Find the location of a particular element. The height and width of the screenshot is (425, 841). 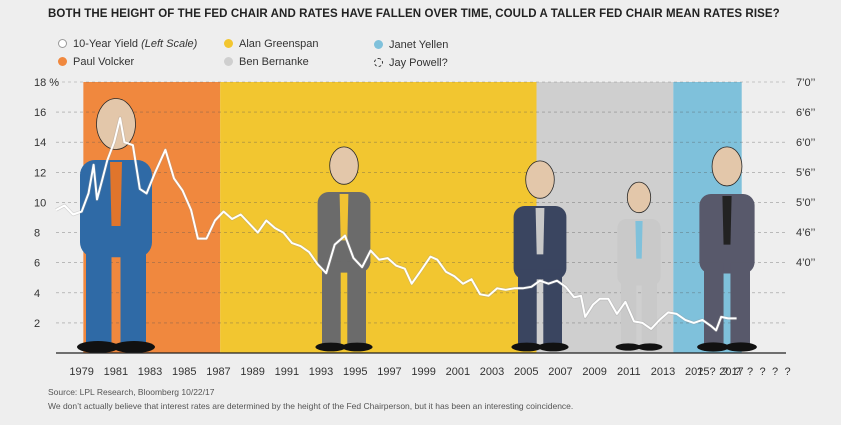

legend-item-greenspan: Alan Greenspan is located at coordinates (271, 44).